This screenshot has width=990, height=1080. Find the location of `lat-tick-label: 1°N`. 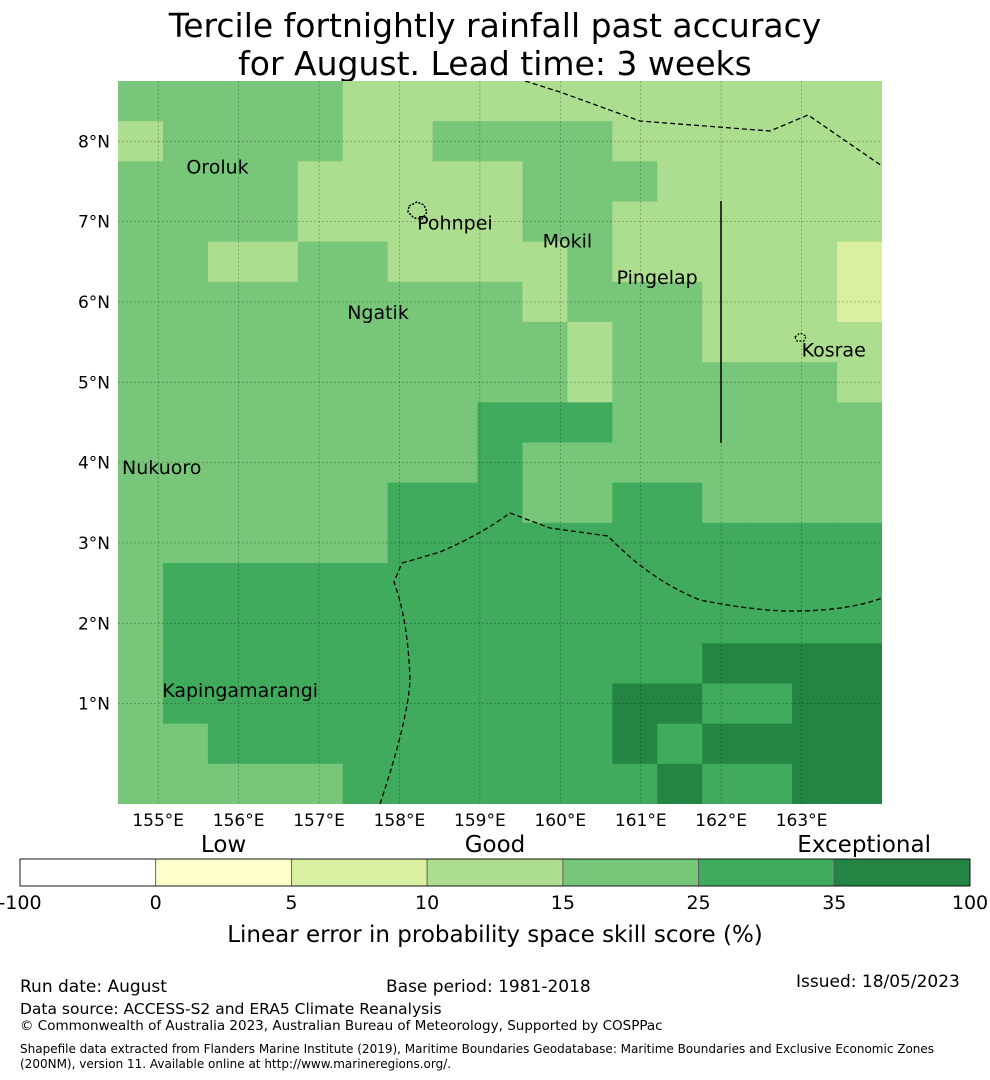

lat-tick-label: 1°N is located at coordinates (94, 705).